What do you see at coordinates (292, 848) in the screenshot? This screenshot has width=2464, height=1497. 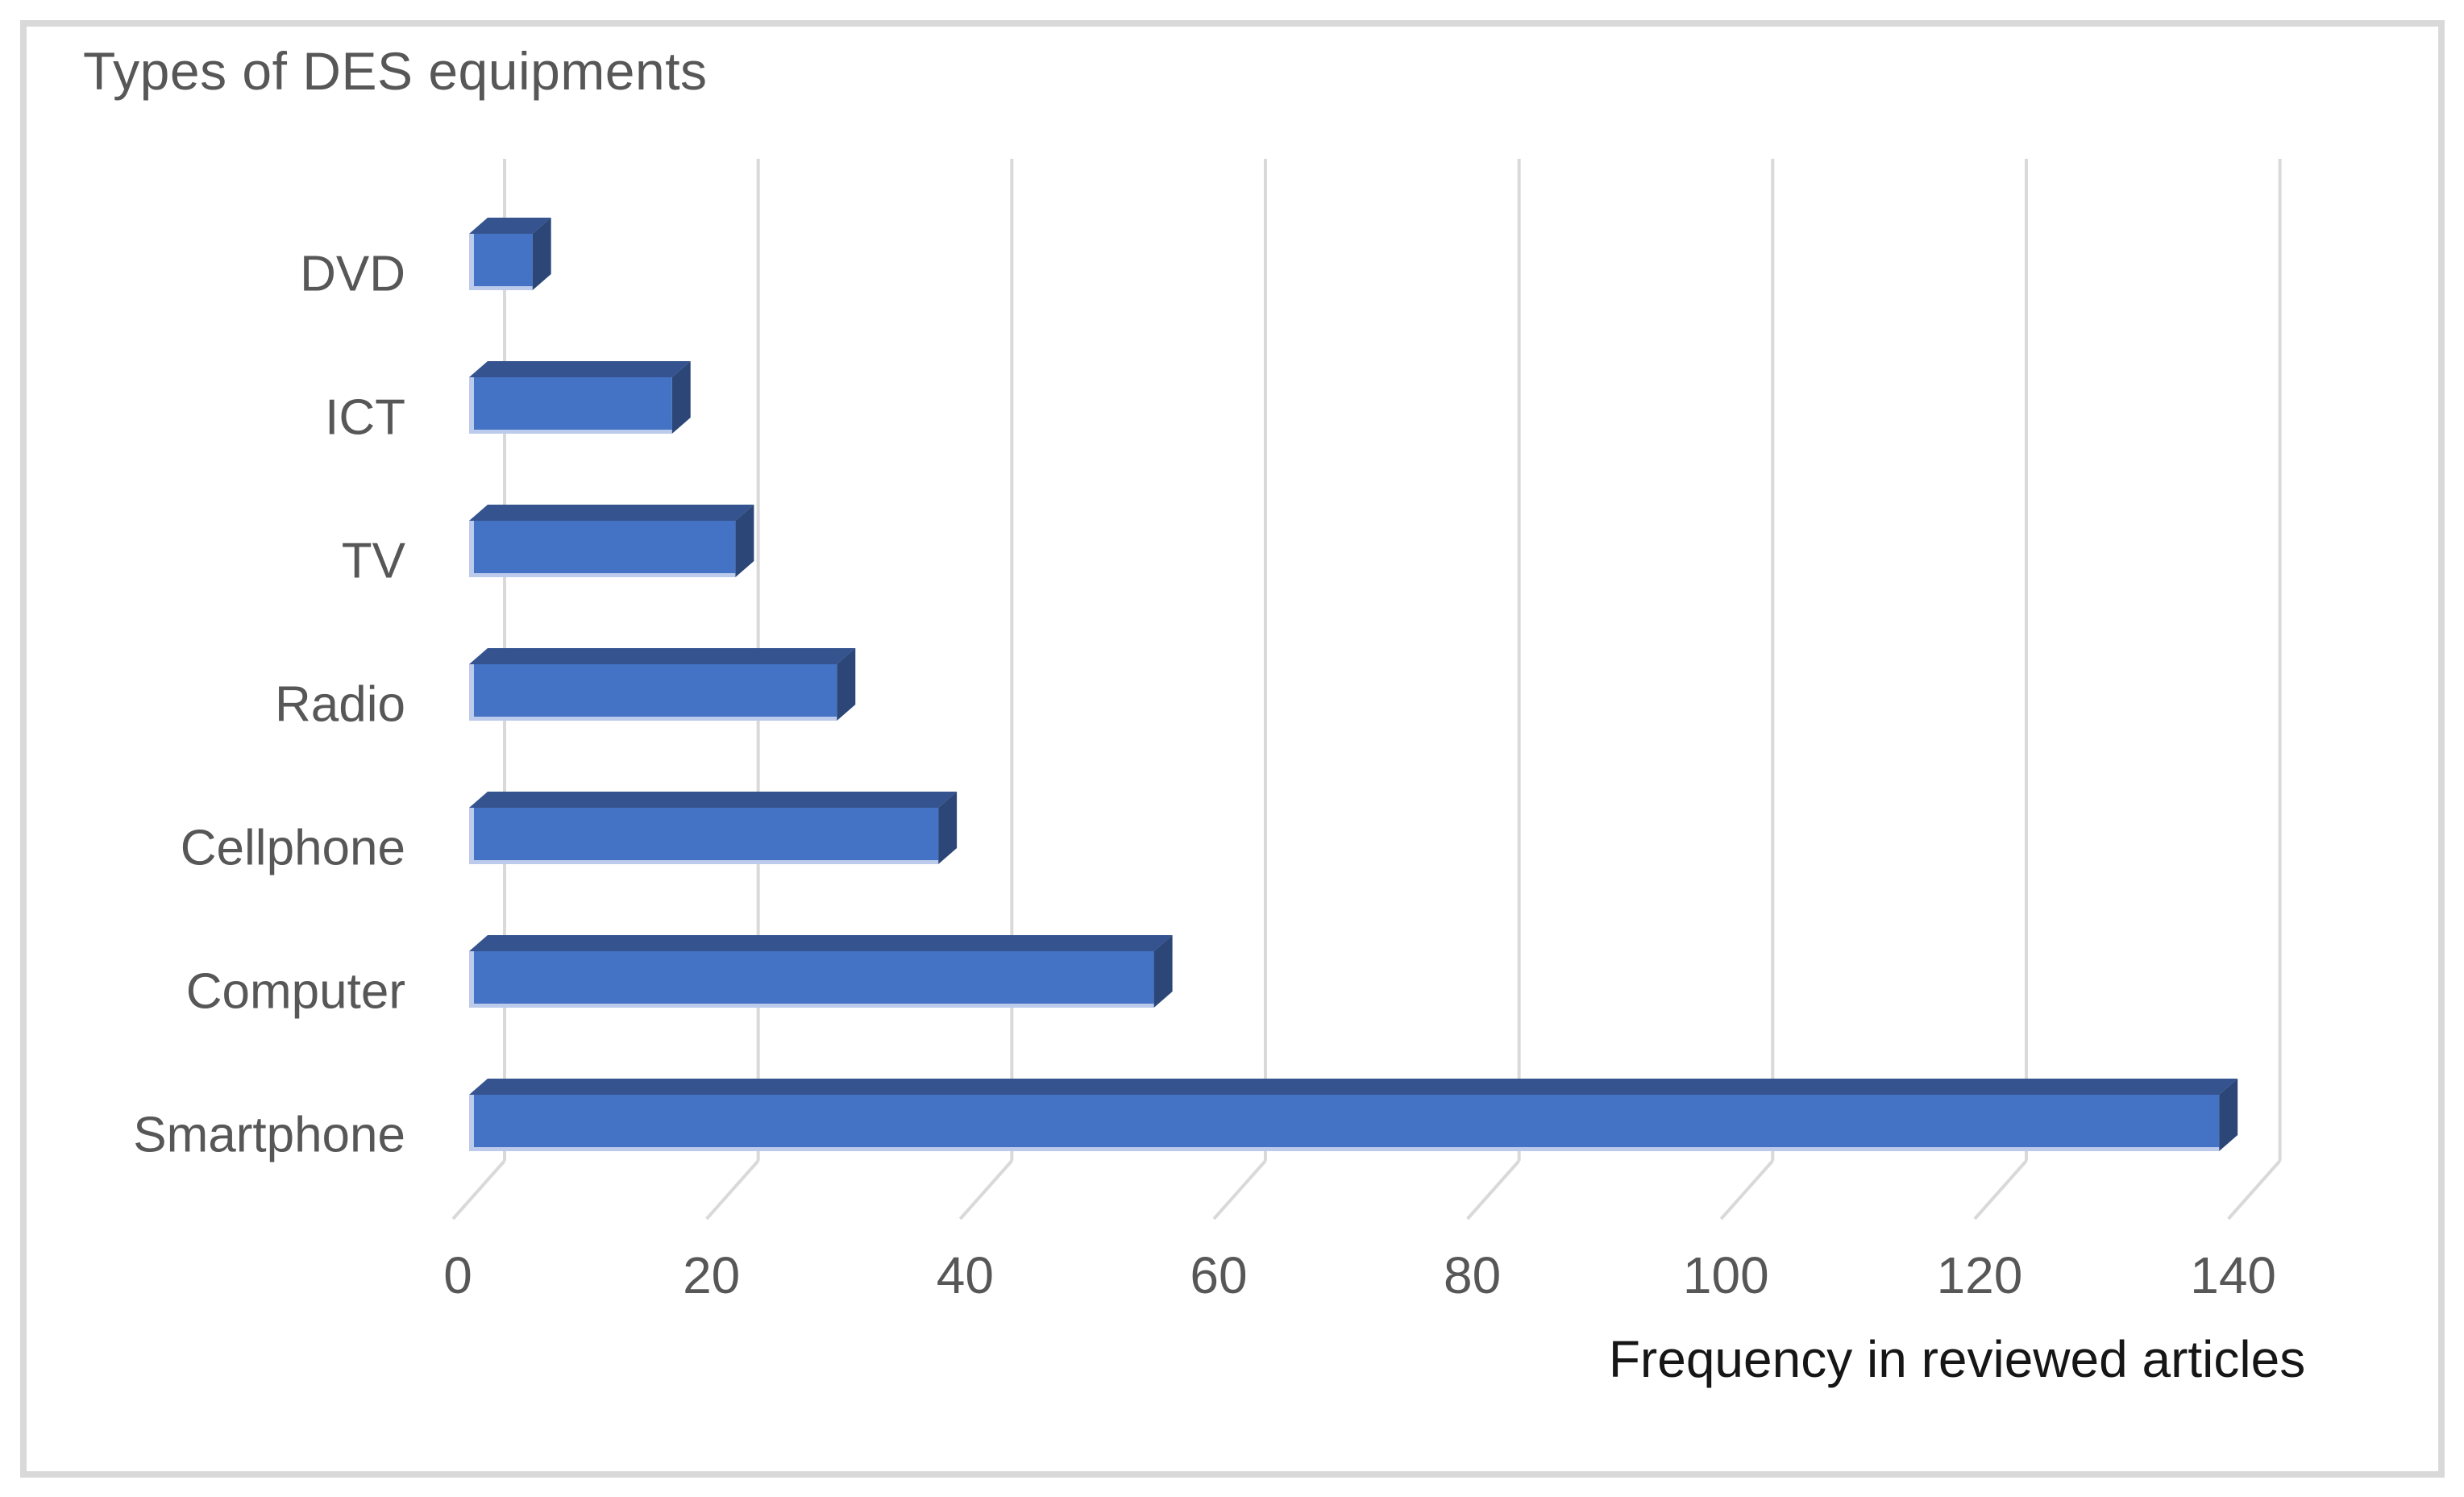 I see `category-label-cellphone: Cellphone` at bounding box center [292, 848].